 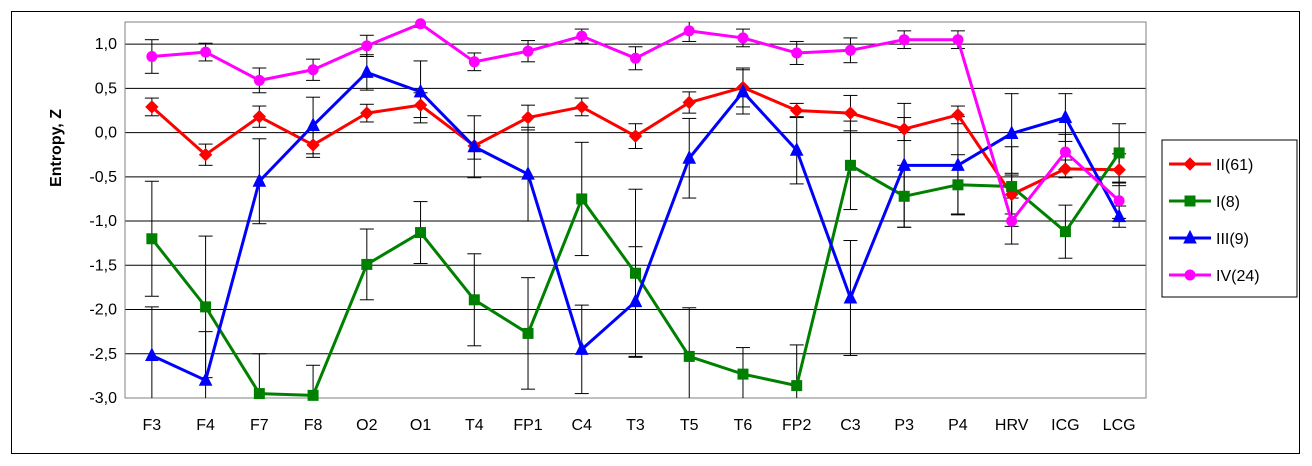 I want to click on x-tick-label: F7, so click(x=259, y=425).